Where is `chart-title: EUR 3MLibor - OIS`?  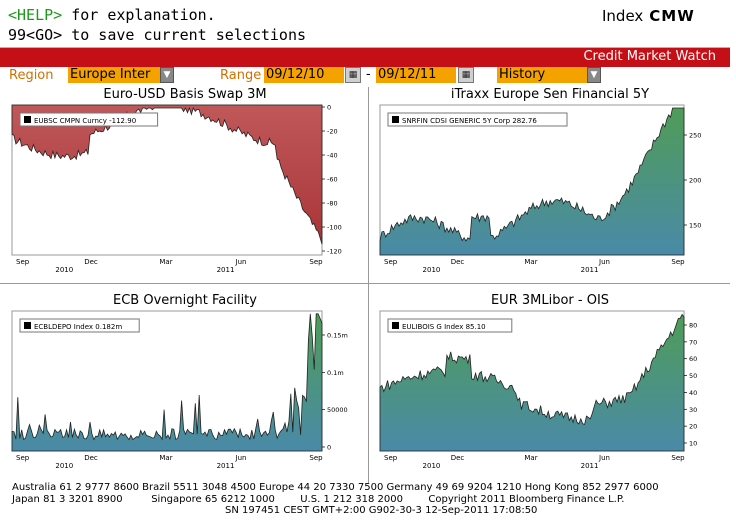
chart-title: EUR 3MLibor - OIS is located at coordinates (550, 300).